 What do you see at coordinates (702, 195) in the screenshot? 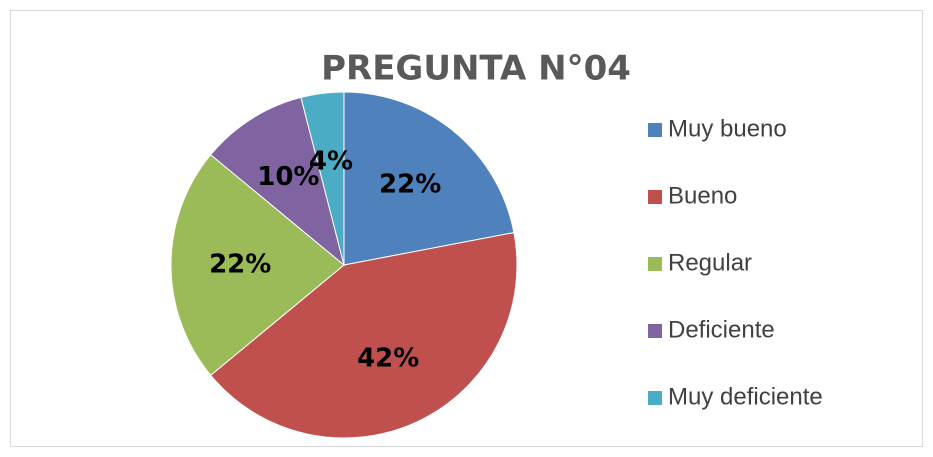
I see `legend-label: Bueno` at bounding box center [702, 195].